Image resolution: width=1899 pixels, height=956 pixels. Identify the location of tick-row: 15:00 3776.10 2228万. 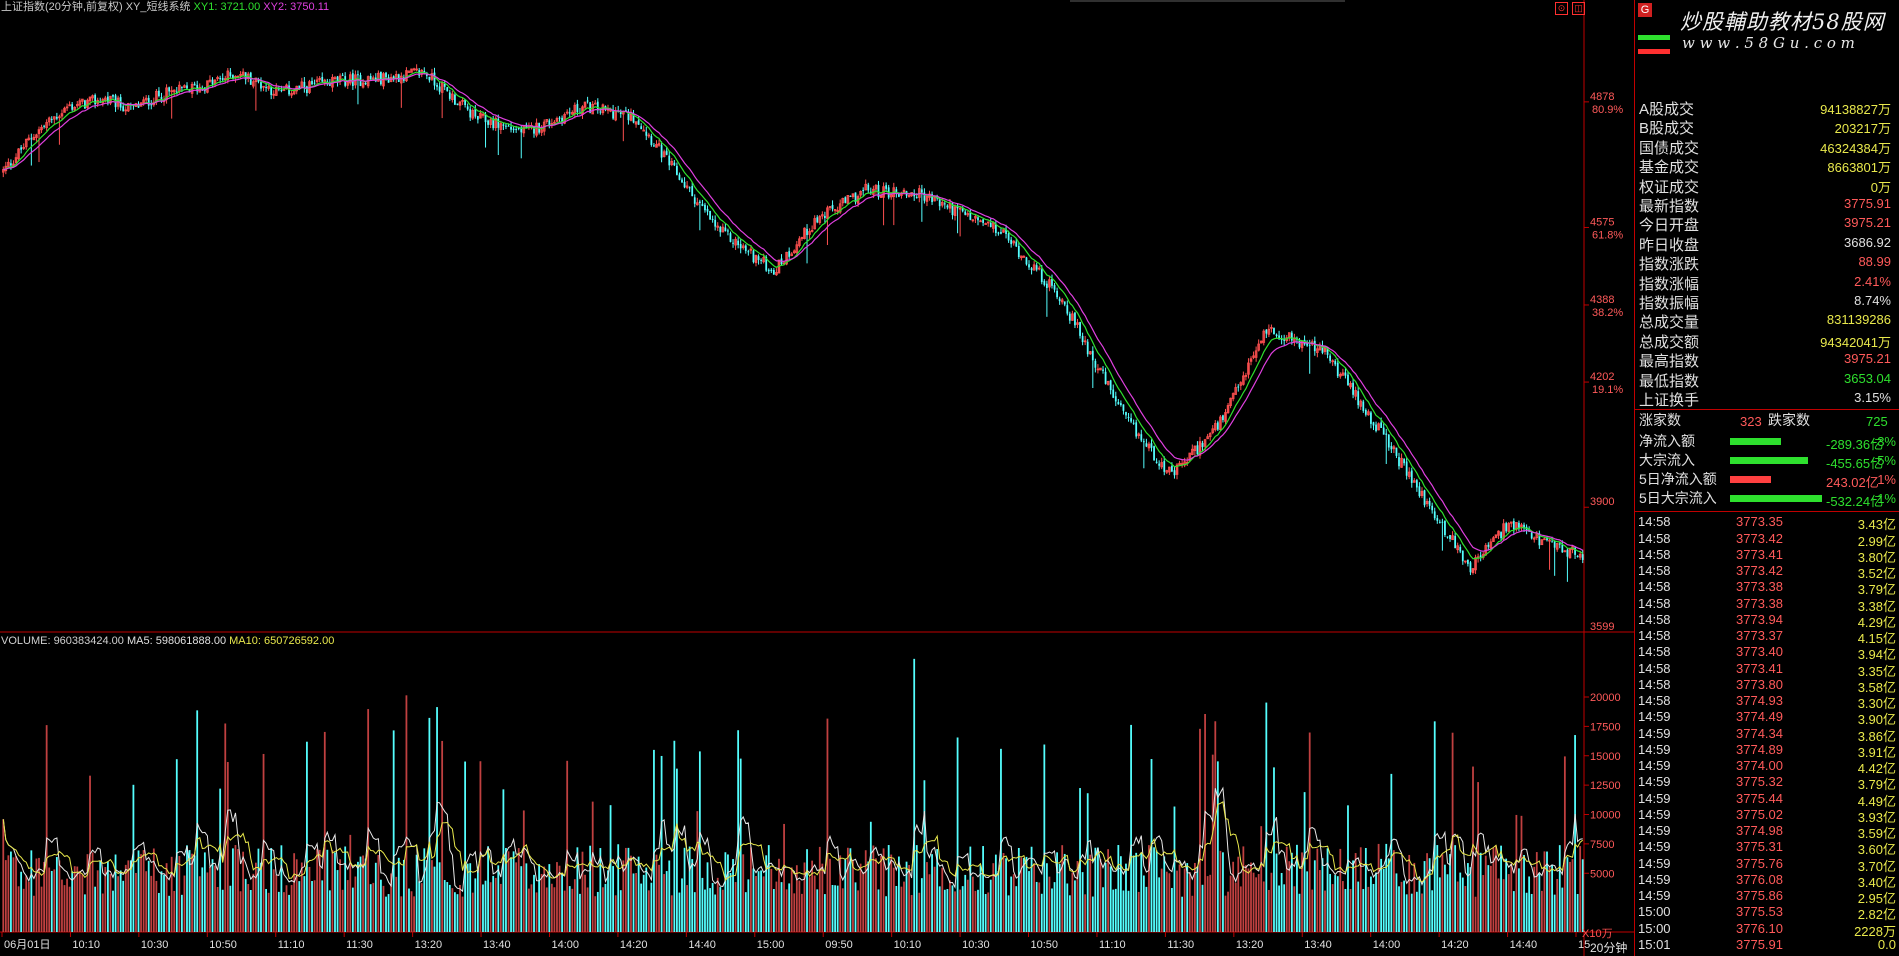
(1767, 930).